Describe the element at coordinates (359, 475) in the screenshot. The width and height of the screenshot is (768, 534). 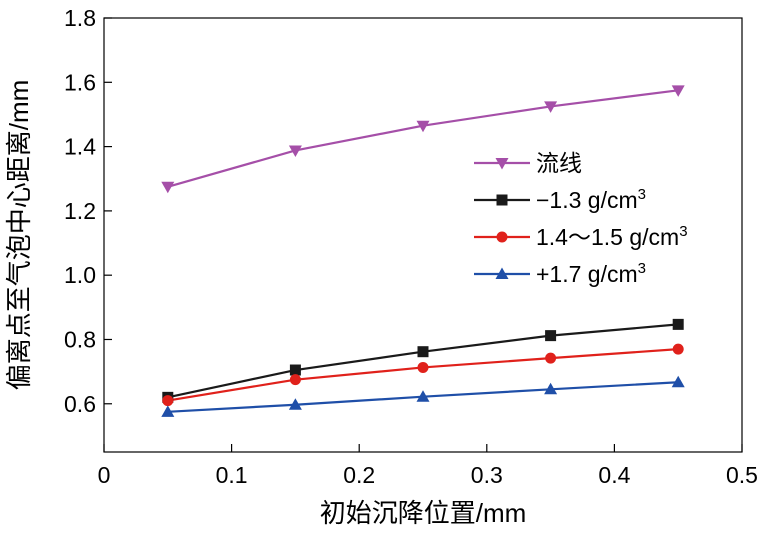
I see `x-tick-label: 0.2` at that location.